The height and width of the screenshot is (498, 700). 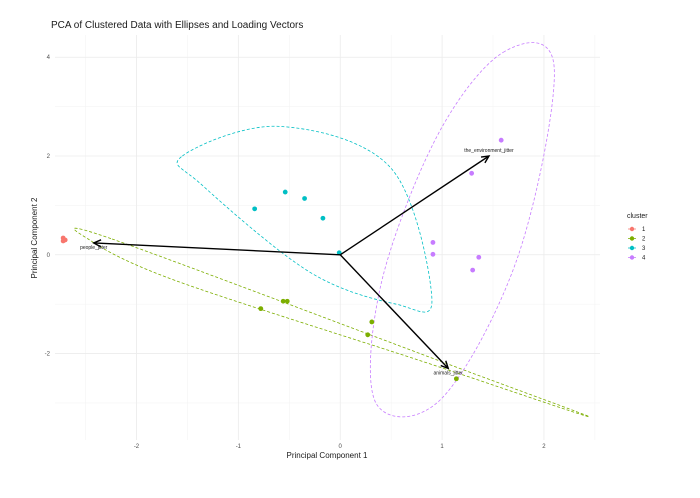 What do you see at coordinates (34, 237) in the screenshot?
I see `y-axis-title: Principal Component 2` at bounding box center [34, 237].